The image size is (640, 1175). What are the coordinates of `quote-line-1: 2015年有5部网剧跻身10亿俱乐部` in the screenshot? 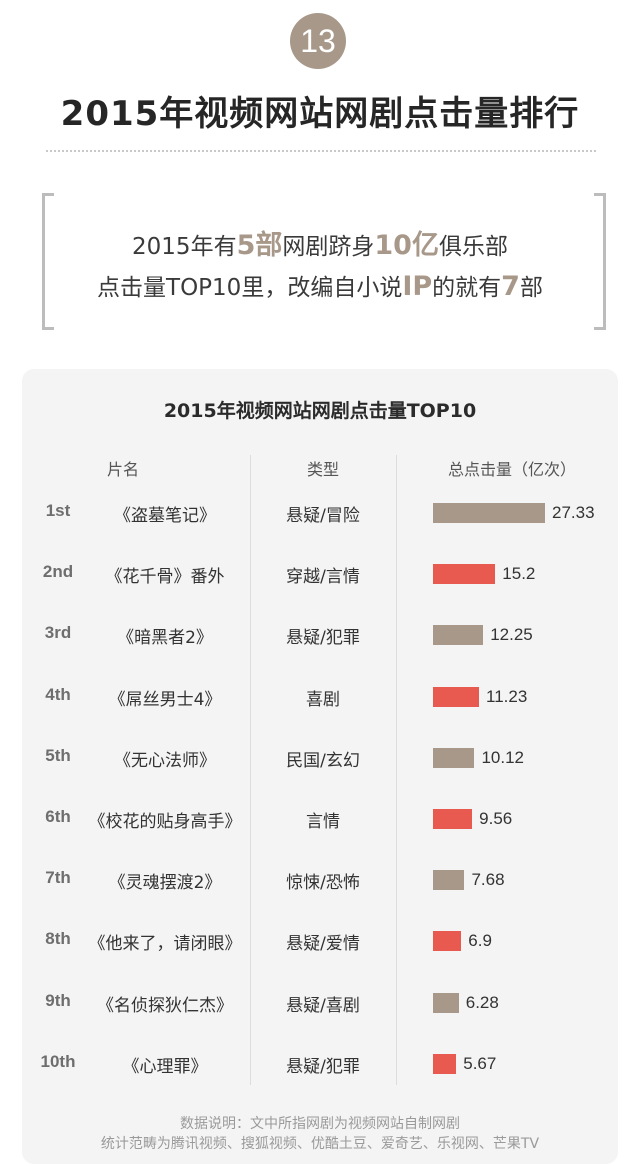 It's located at (320, 242).